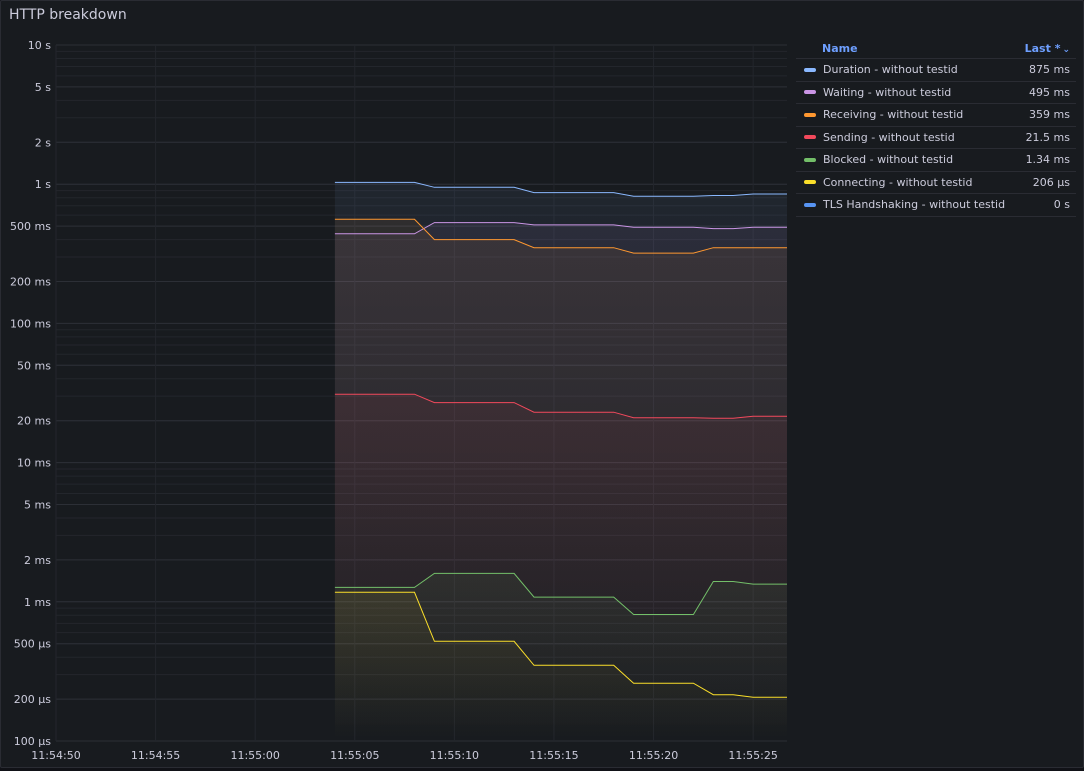 Image resolution: width=1084 pixels, height=771 pixels. I want to click on legend-item-value: 0 s, so click(1061, 205).